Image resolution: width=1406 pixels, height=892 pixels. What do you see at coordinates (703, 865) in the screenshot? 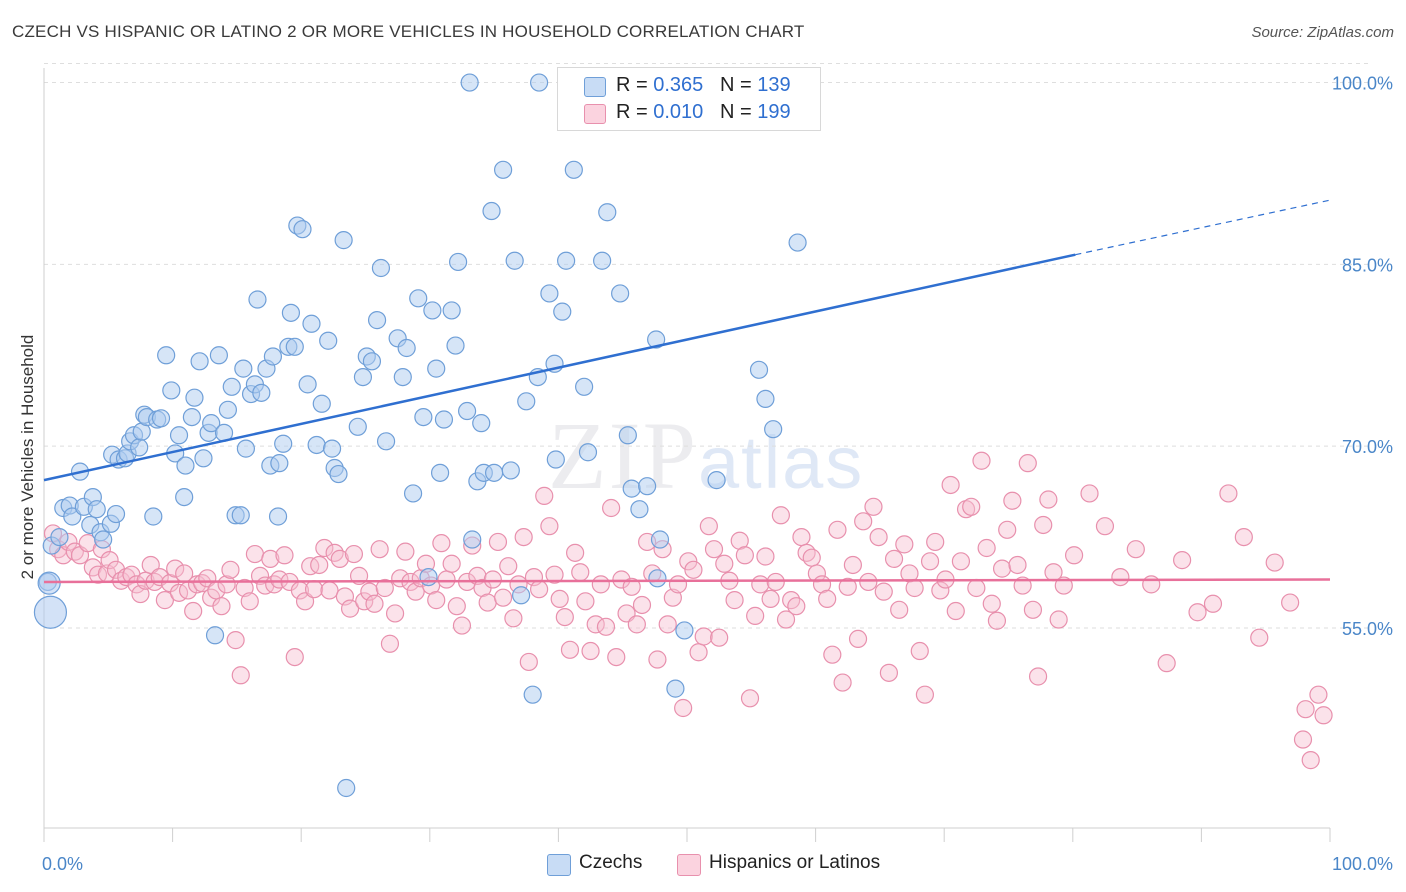
I see `series-legend: Czechs Hispanics or Latinos` at bounding box center [703, 865].